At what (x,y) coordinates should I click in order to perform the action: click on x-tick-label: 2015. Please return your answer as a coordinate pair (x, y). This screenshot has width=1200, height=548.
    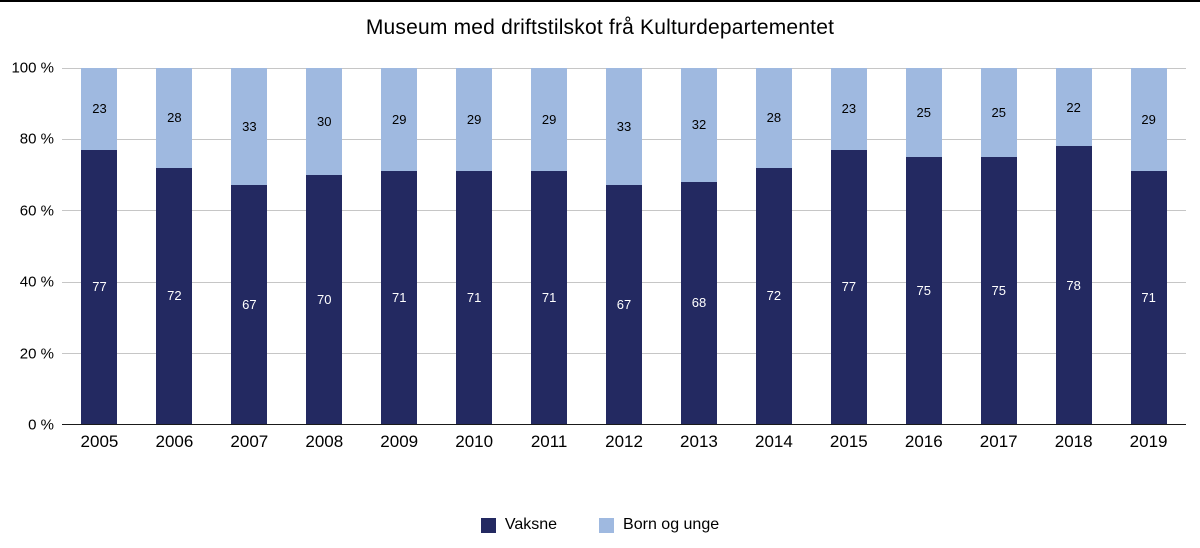
    Looking at the image, I should click on (848, 441).